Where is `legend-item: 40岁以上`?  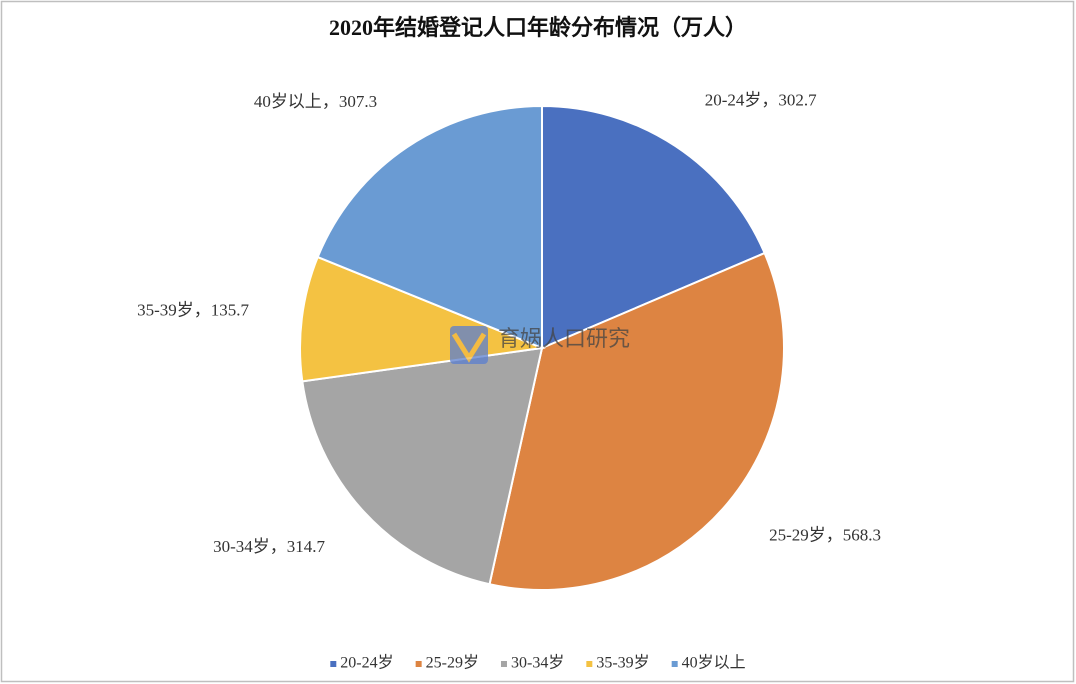 legend-item: 40岁以上 is located at coordinates (708, 663).